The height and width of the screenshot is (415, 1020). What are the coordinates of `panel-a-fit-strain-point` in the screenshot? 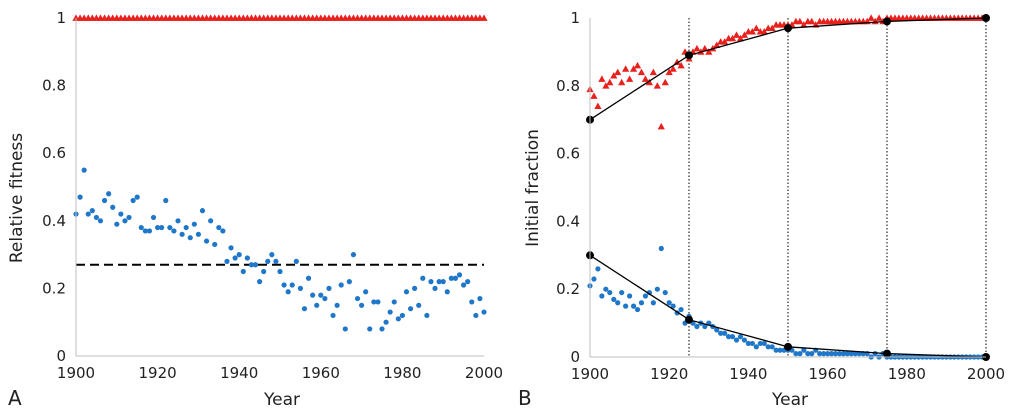 It's located at (484, 17).